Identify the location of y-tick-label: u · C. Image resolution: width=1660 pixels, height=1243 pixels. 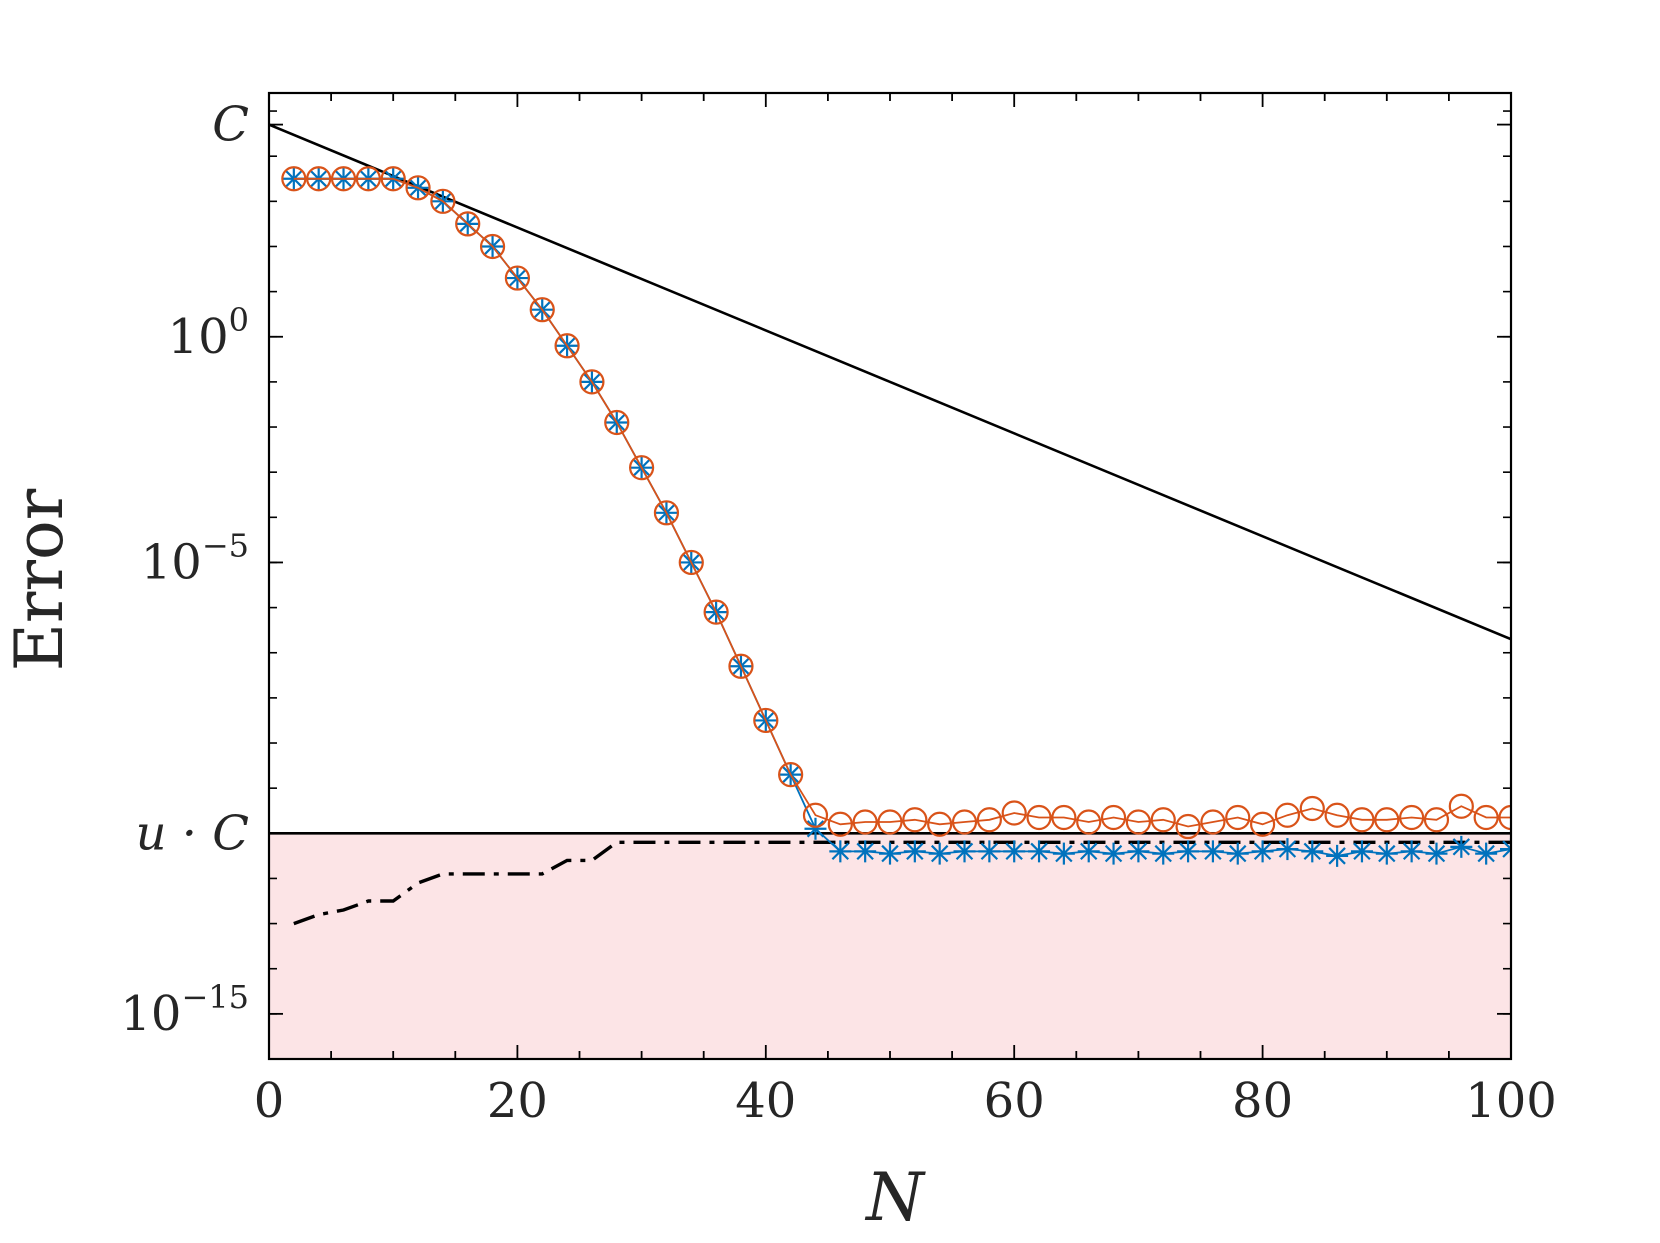
(192, 833).